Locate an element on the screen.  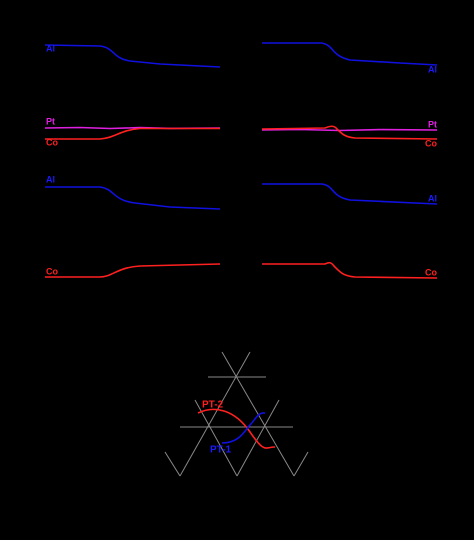
pt-2-curve is located at coordinates (236, 428).